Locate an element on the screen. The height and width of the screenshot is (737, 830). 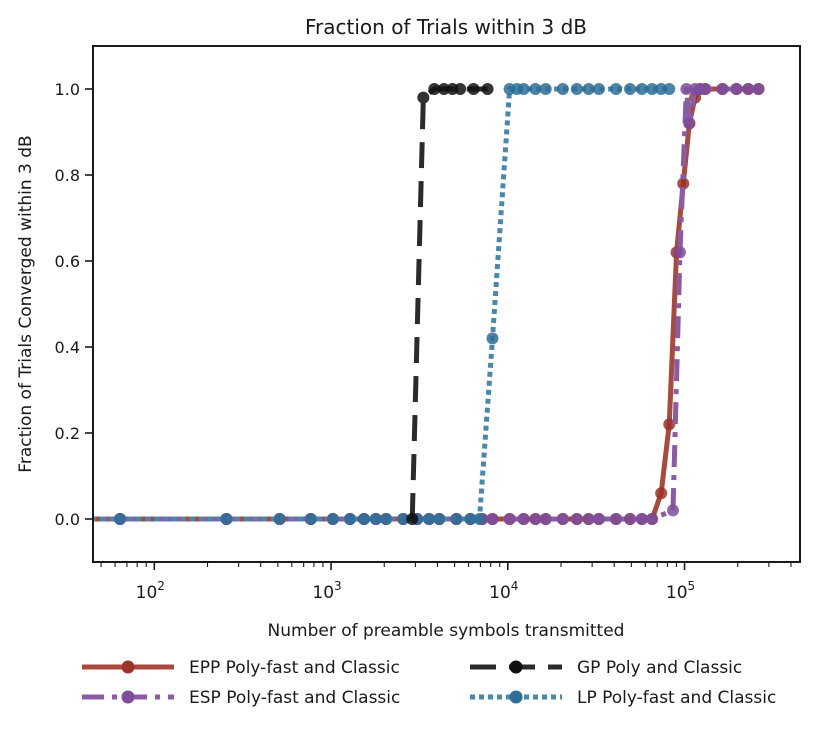
legend-label: EPP Poly-fast and Classic is located at coordinates (294, 668).